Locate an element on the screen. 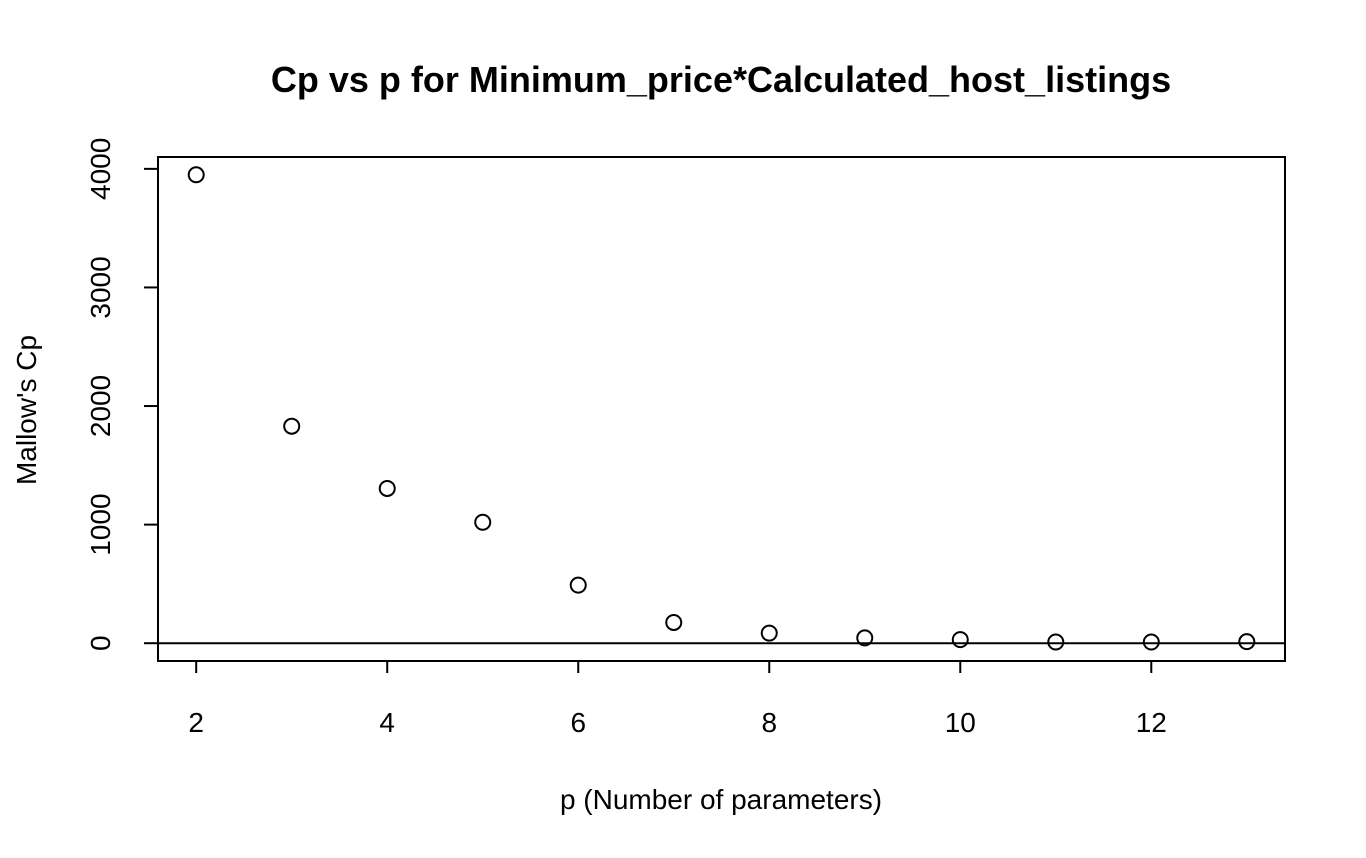  x-tick-label: 10 is located at coordinates (960, 722).